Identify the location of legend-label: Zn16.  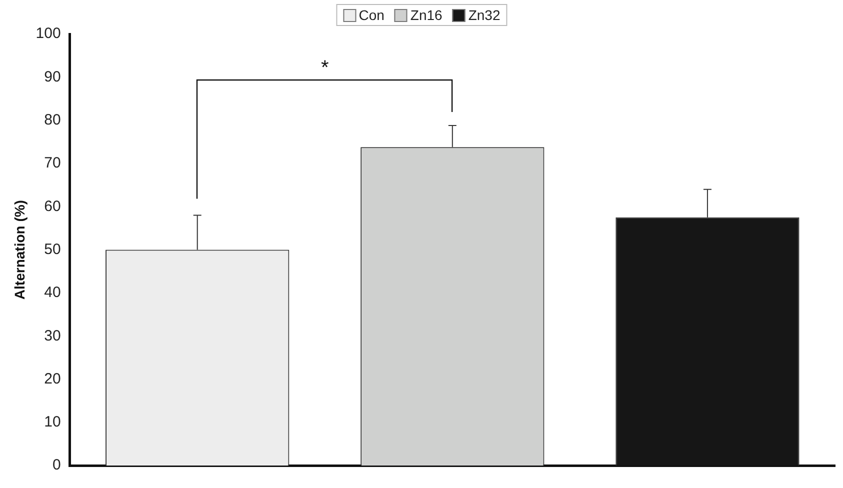
(426, 15).